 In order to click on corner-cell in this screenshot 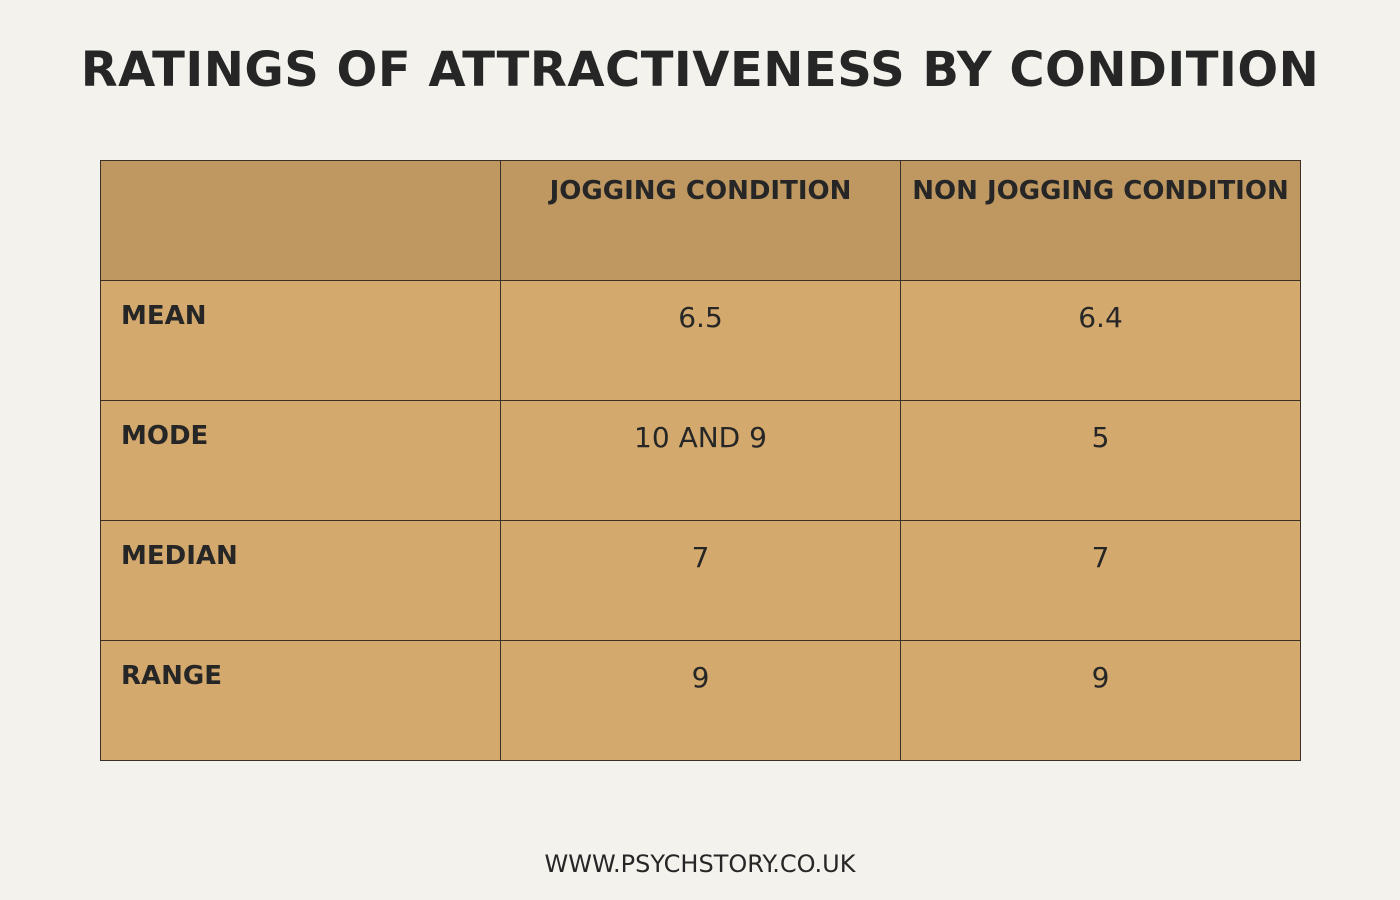, I will do `click(300, 220)`.